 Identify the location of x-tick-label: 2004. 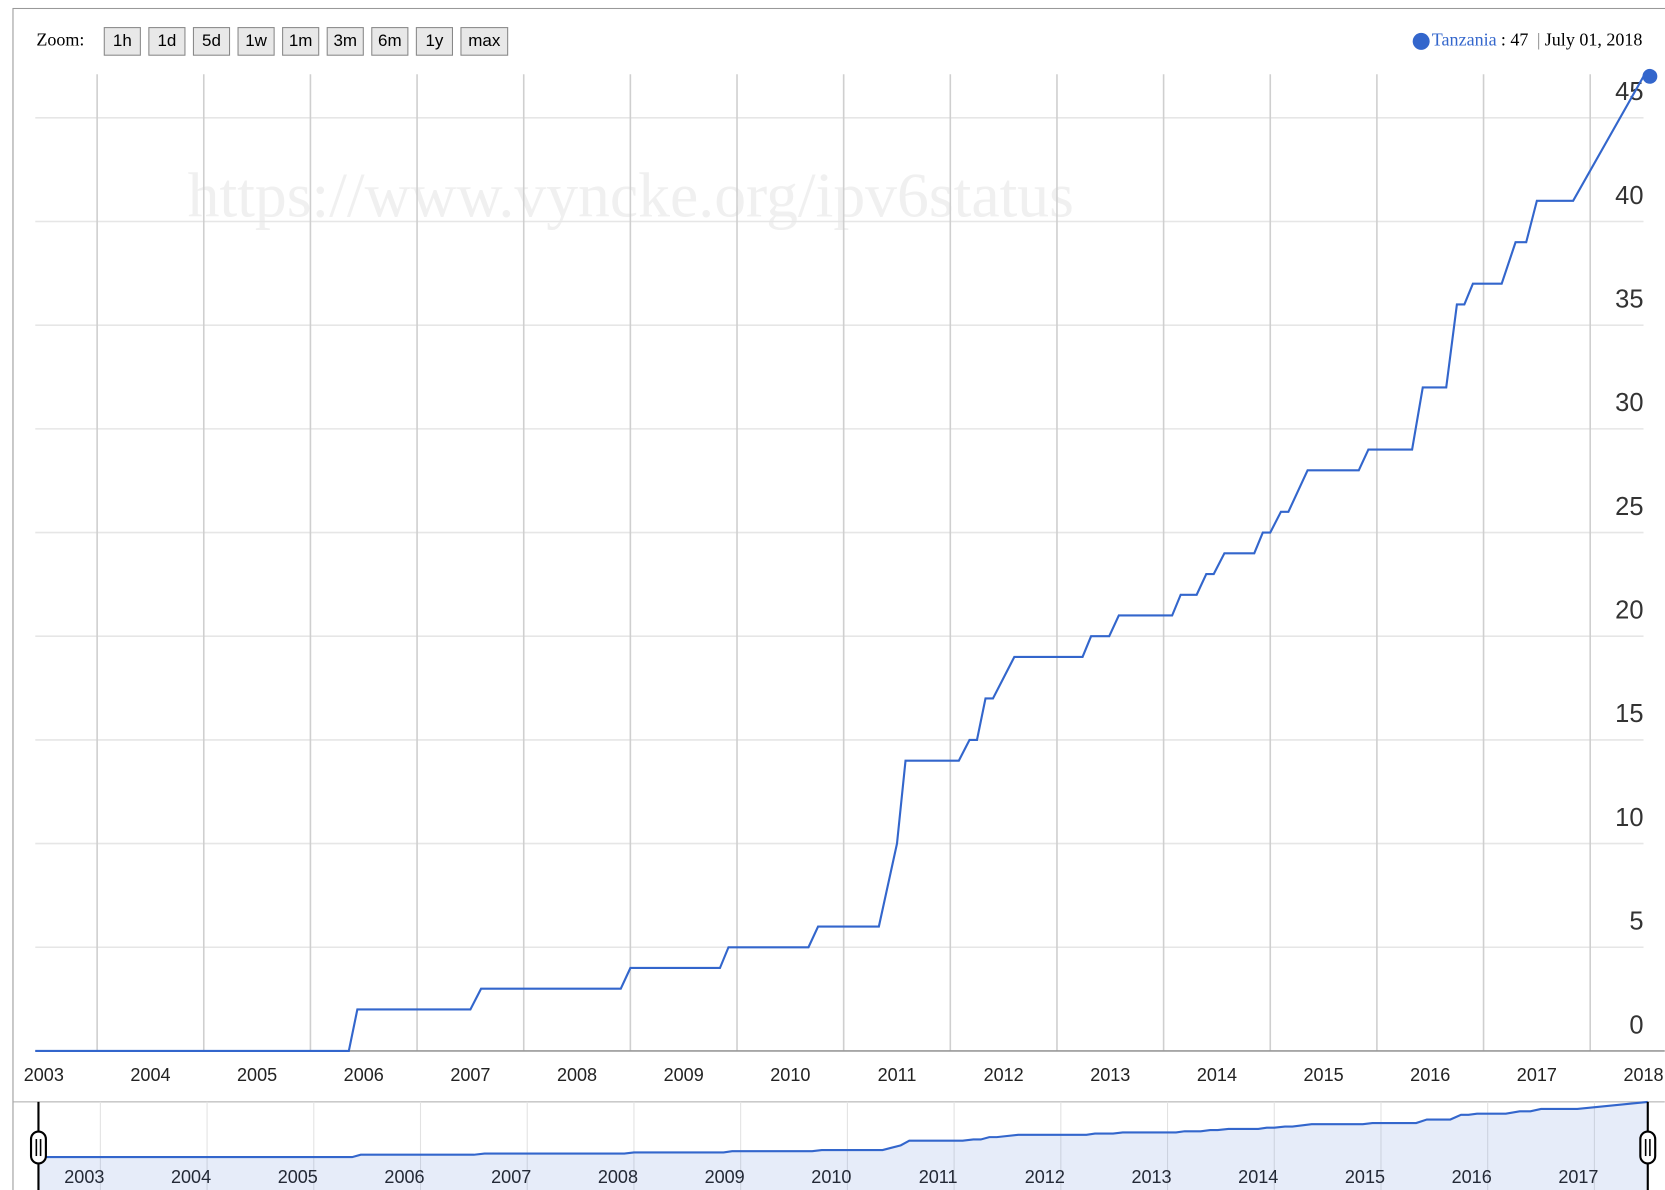
(150, 1075).